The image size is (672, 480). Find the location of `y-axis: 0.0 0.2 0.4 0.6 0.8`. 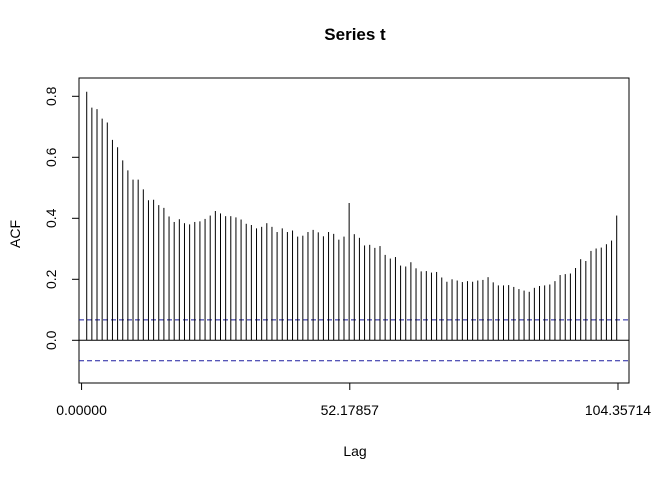

y-axis: 0.0 0.2 0.4 0.6 0.8 is located at coordinates (61, 218).